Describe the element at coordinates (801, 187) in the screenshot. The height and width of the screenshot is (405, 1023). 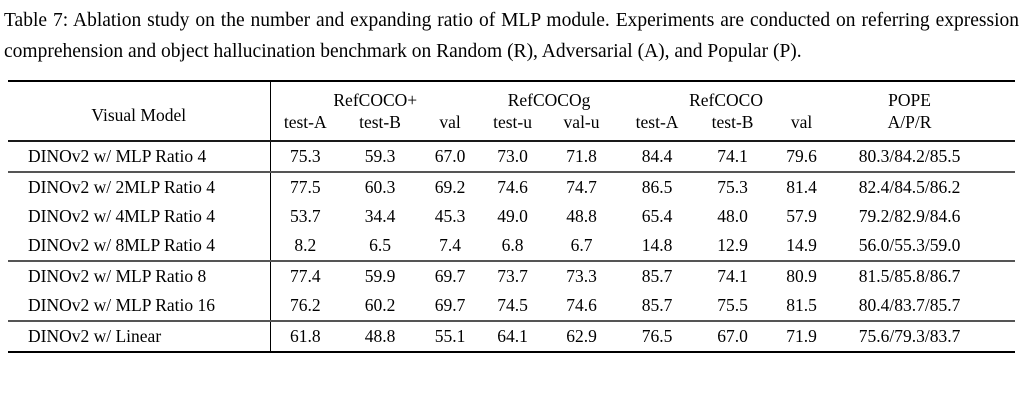
I see `value-cell: 81.4` at that location.